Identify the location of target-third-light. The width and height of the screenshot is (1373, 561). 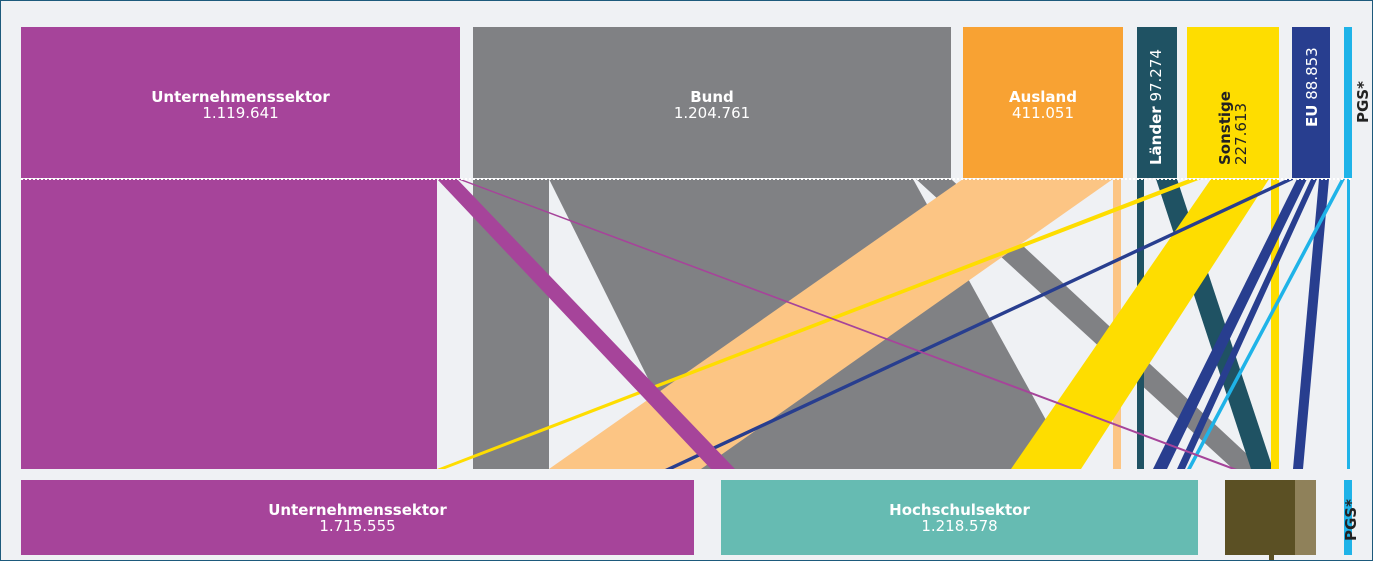
(1305, 517).